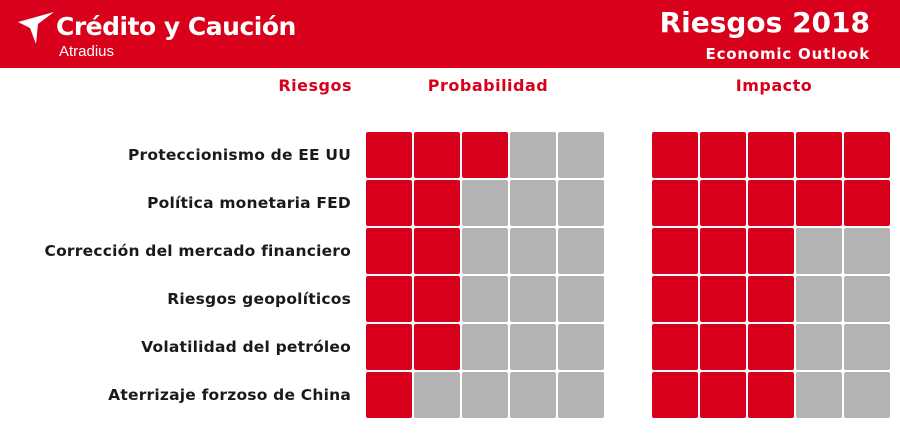 Image resolution: width=900 pixels, height=433 pixels. Describe the element at coordinates (315, 85) in the screenshot. I see `column-header-risks: Riesgos` at that location.